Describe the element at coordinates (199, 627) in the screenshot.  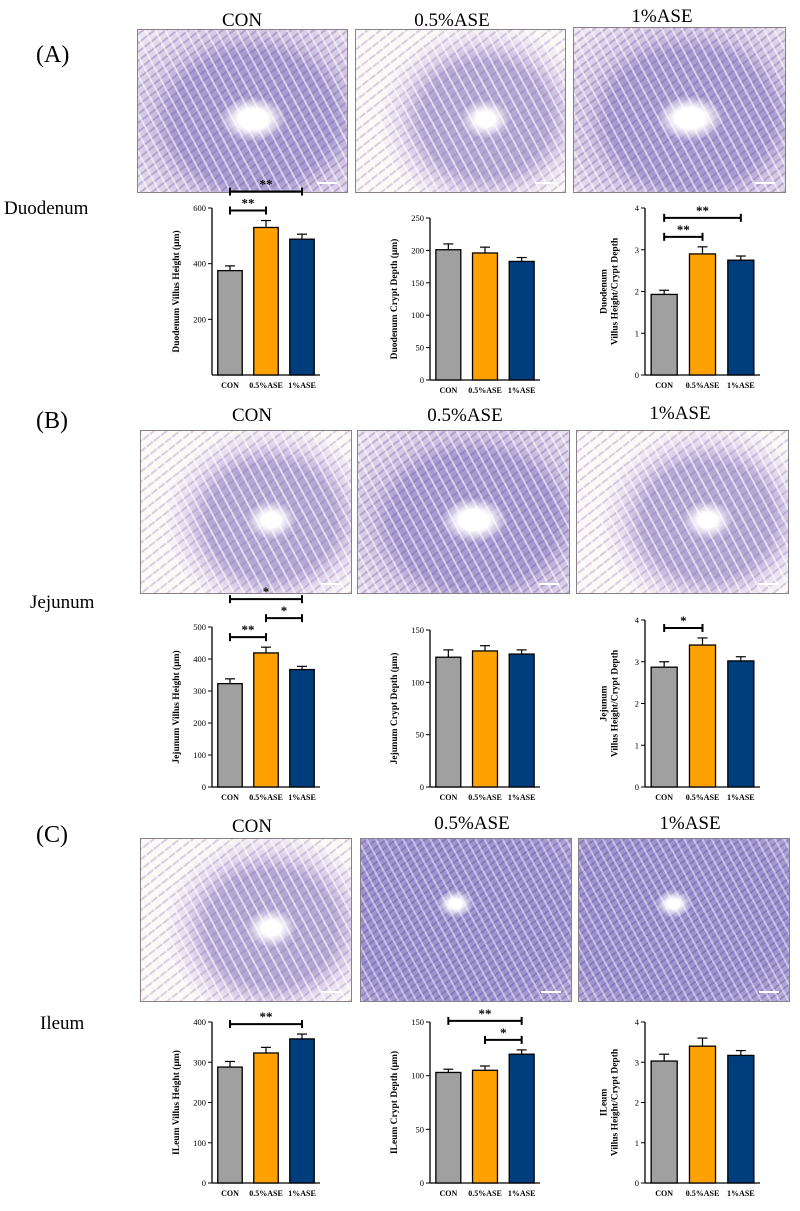
I see `y-tick-label: 500` at that location.